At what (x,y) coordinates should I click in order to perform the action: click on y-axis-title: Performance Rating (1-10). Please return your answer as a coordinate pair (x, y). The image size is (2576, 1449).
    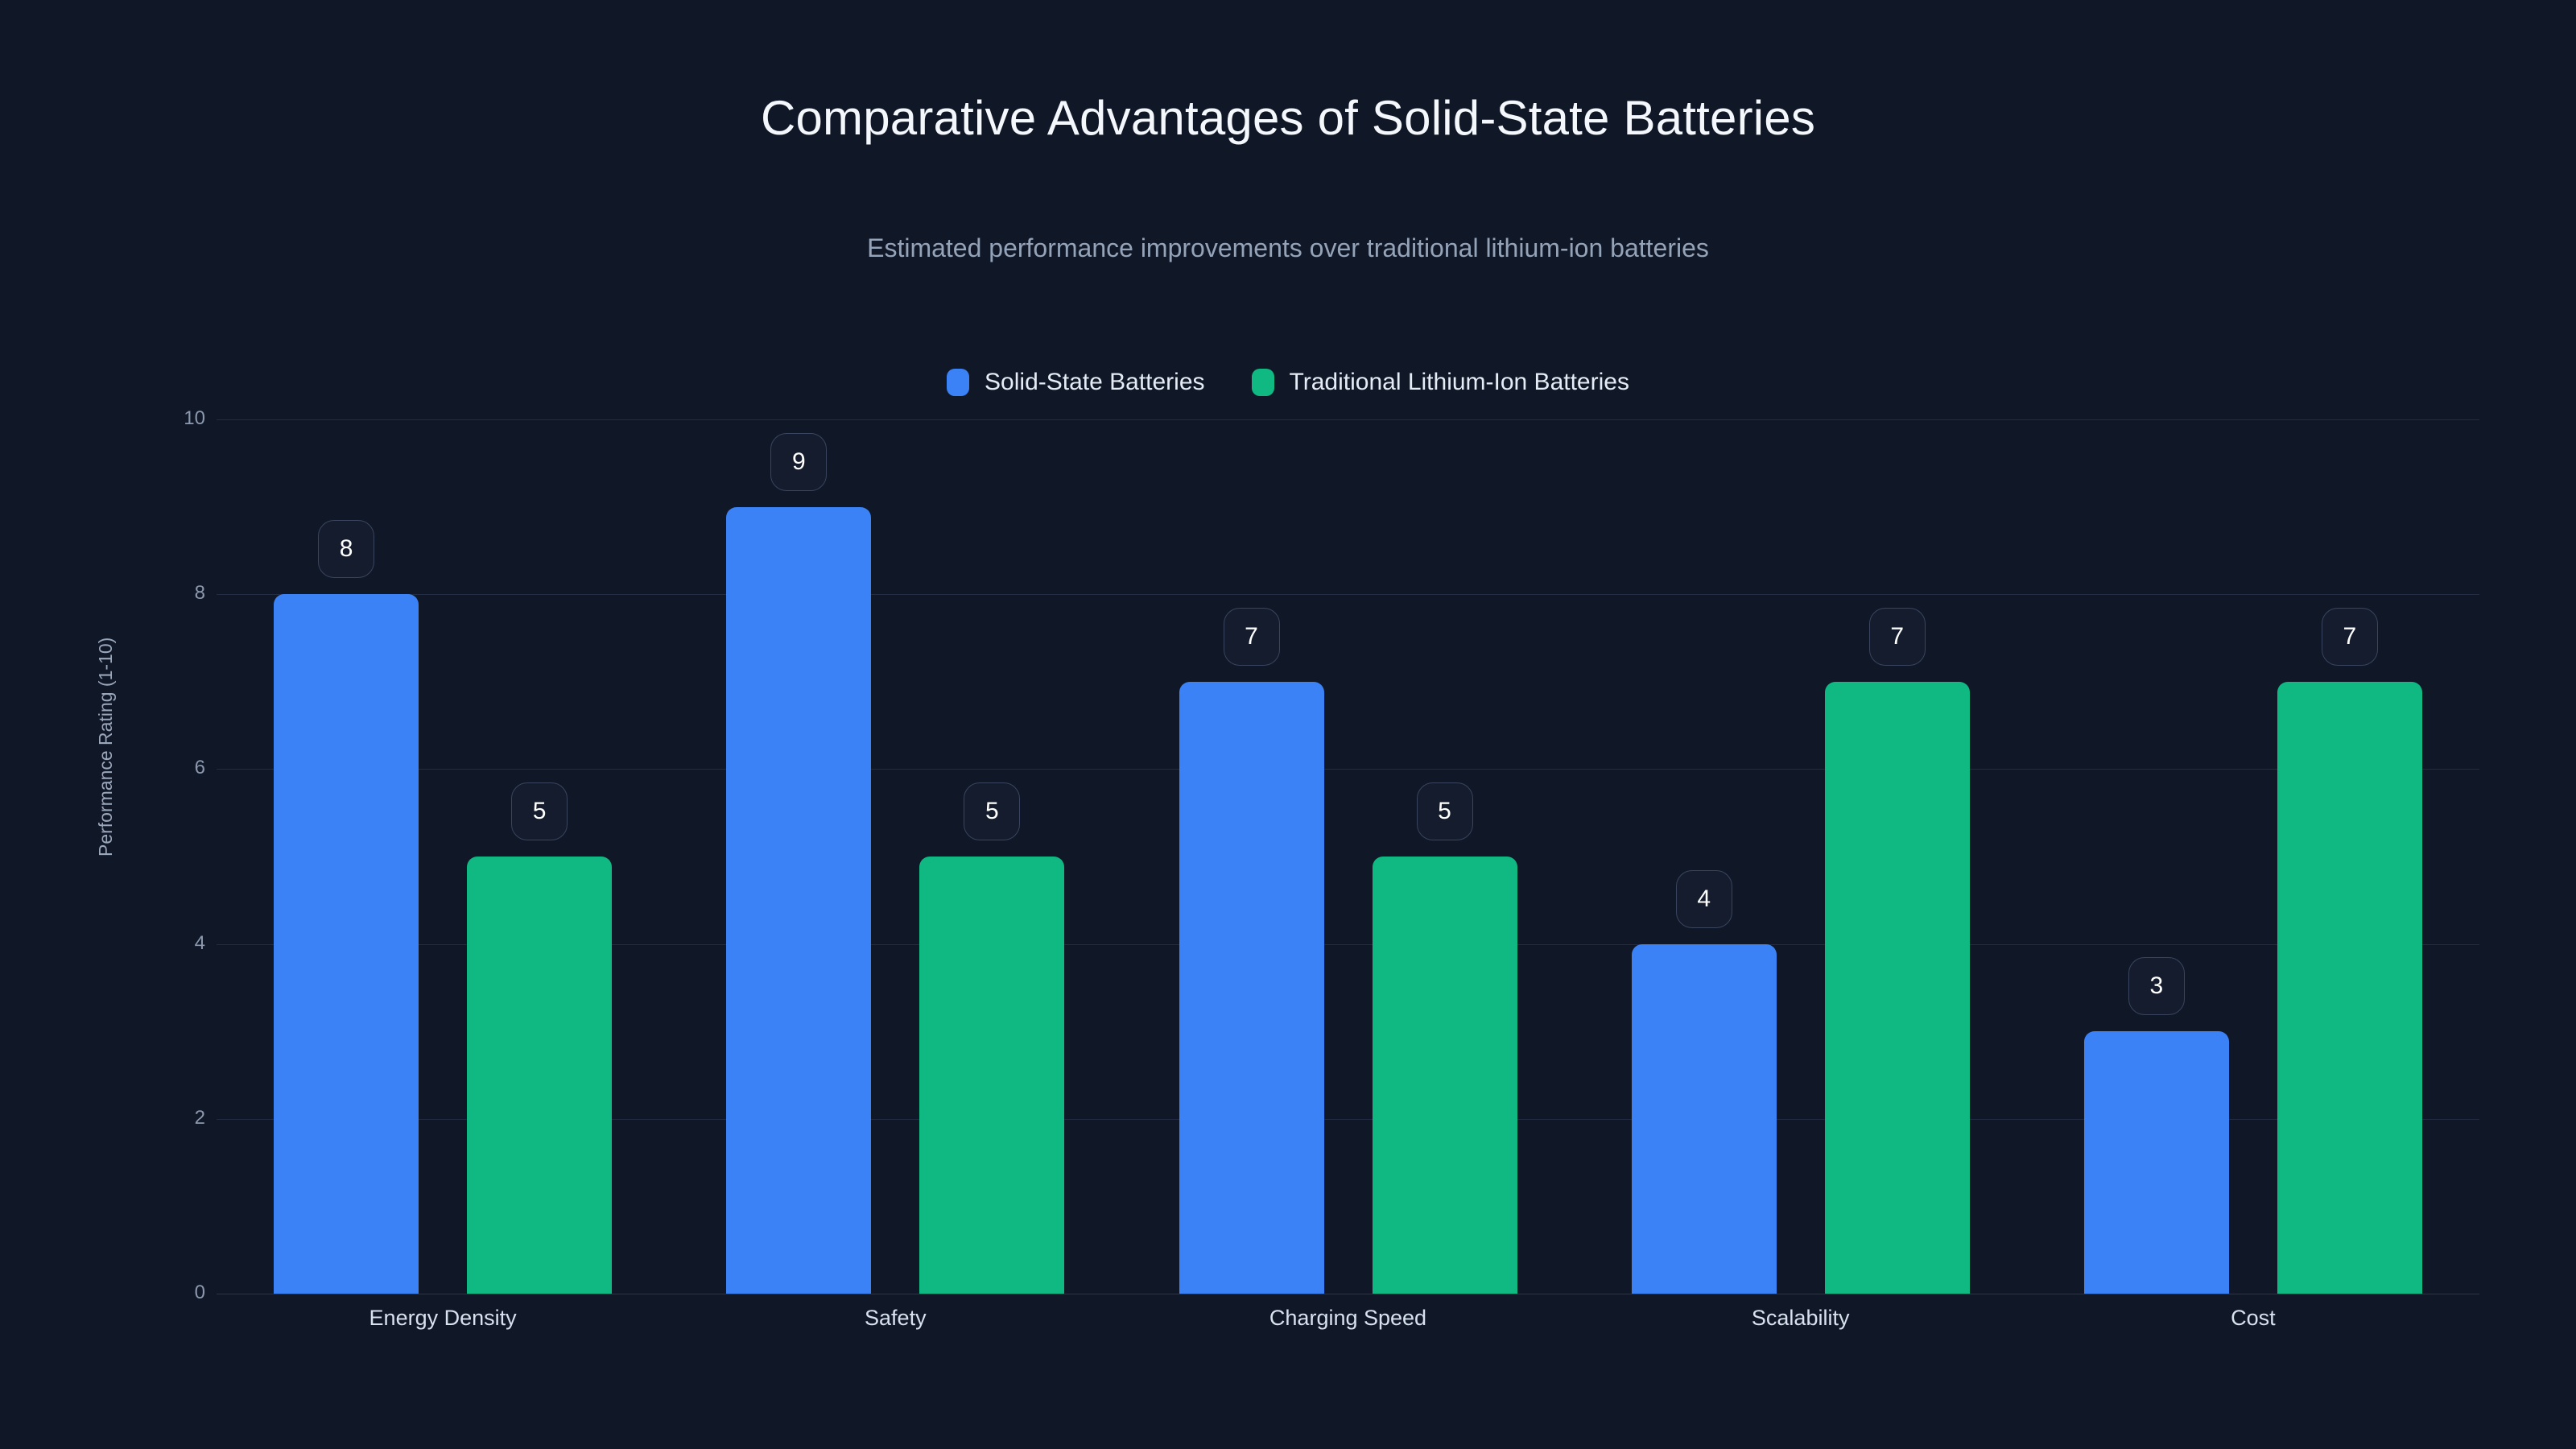
    Looking at the image, I should click on (106, 747).